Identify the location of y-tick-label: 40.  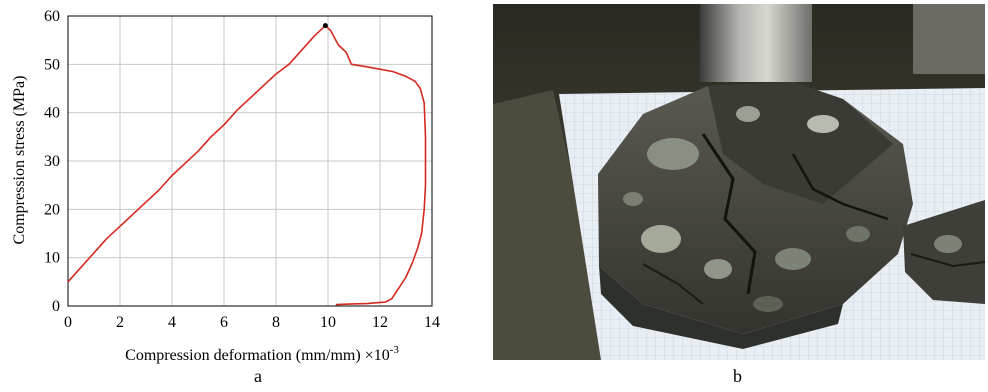
(52, 113).